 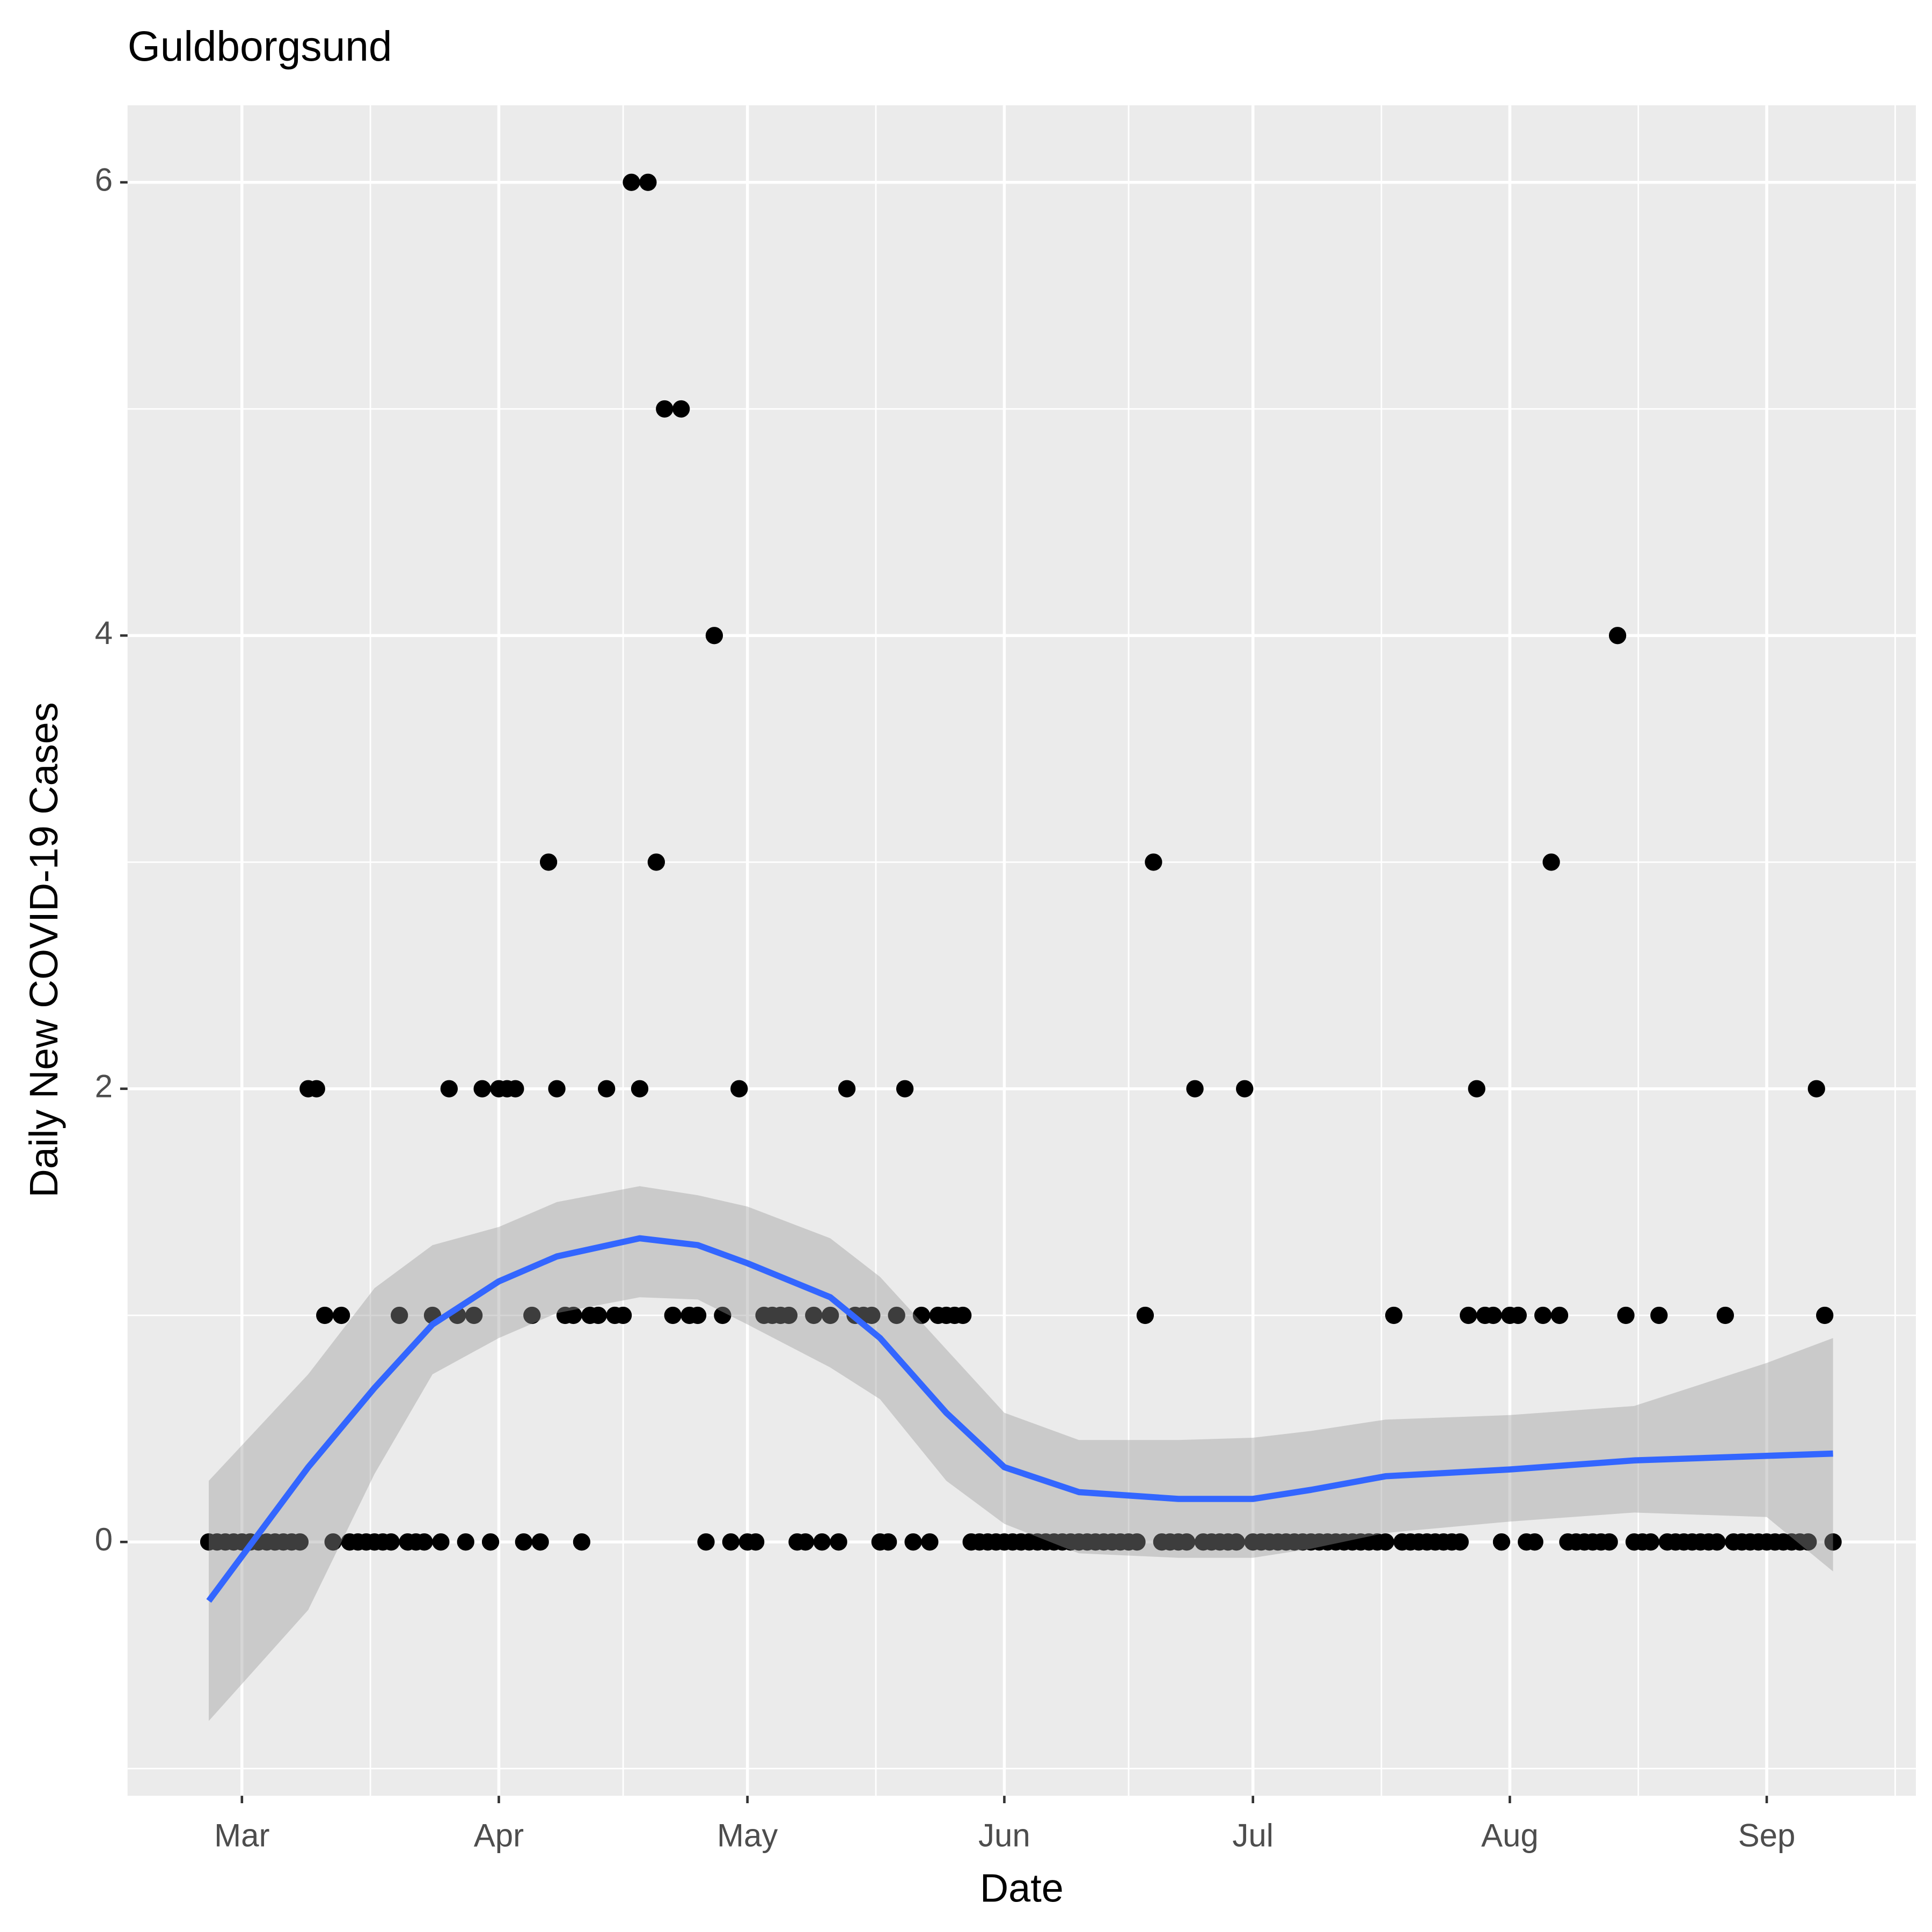 What do you see at coordinates (1767, 1835) in the screenshot?
I see `x-tick-label: Sep` at bounding box center [1767, 1835].